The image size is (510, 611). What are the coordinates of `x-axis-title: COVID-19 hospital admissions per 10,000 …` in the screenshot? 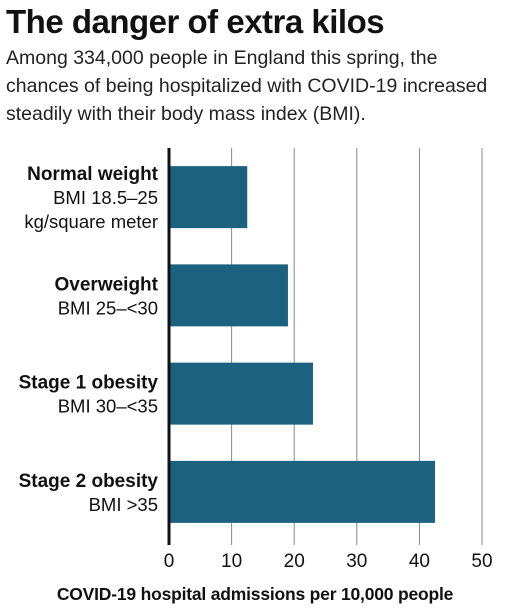 It's located at (255, 594).